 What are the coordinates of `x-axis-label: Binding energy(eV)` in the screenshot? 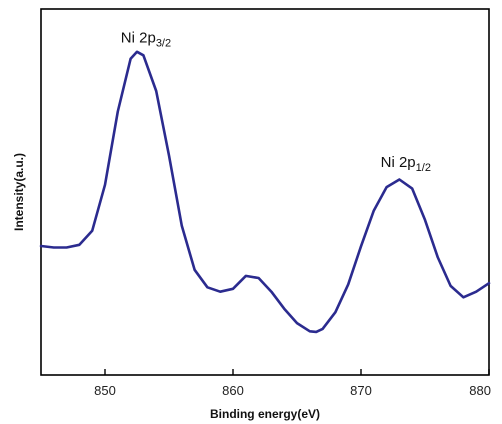 It's located at (265, 414).